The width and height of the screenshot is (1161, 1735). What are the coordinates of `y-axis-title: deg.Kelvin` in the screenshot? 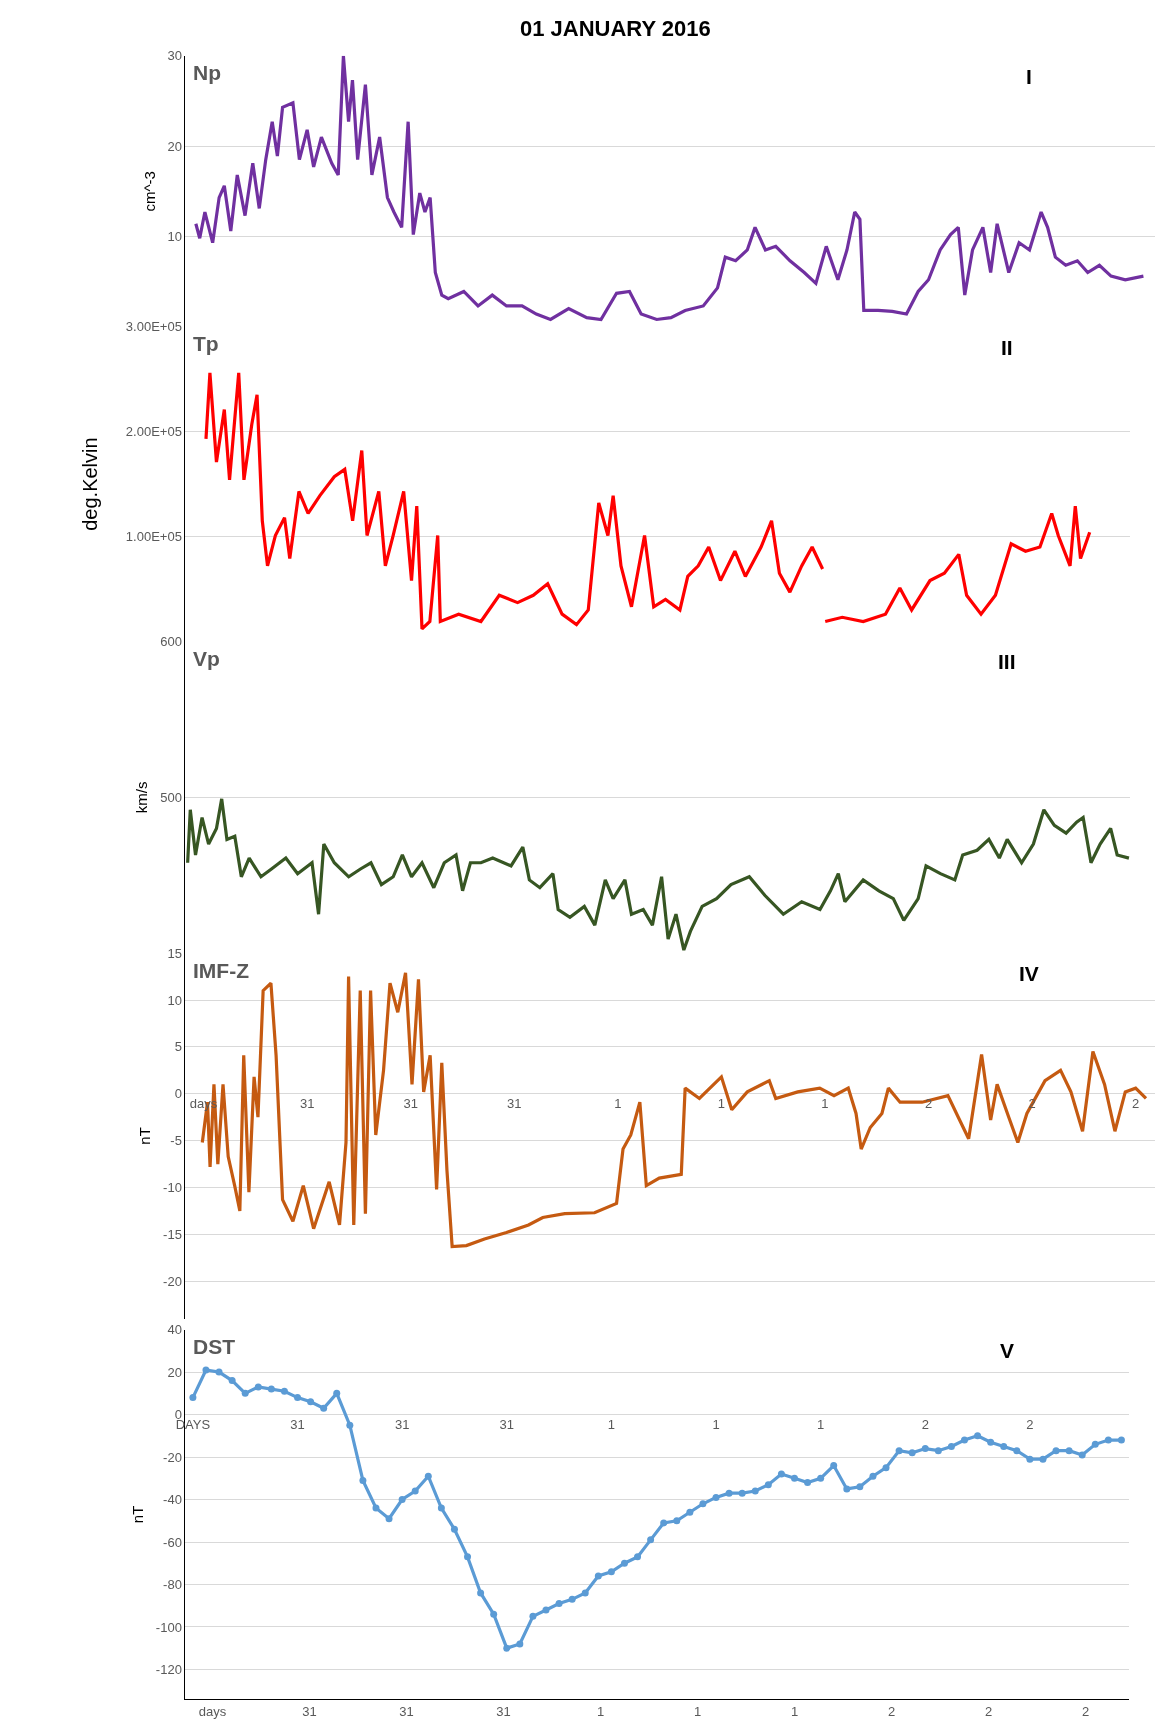 It's located at (90, 484).